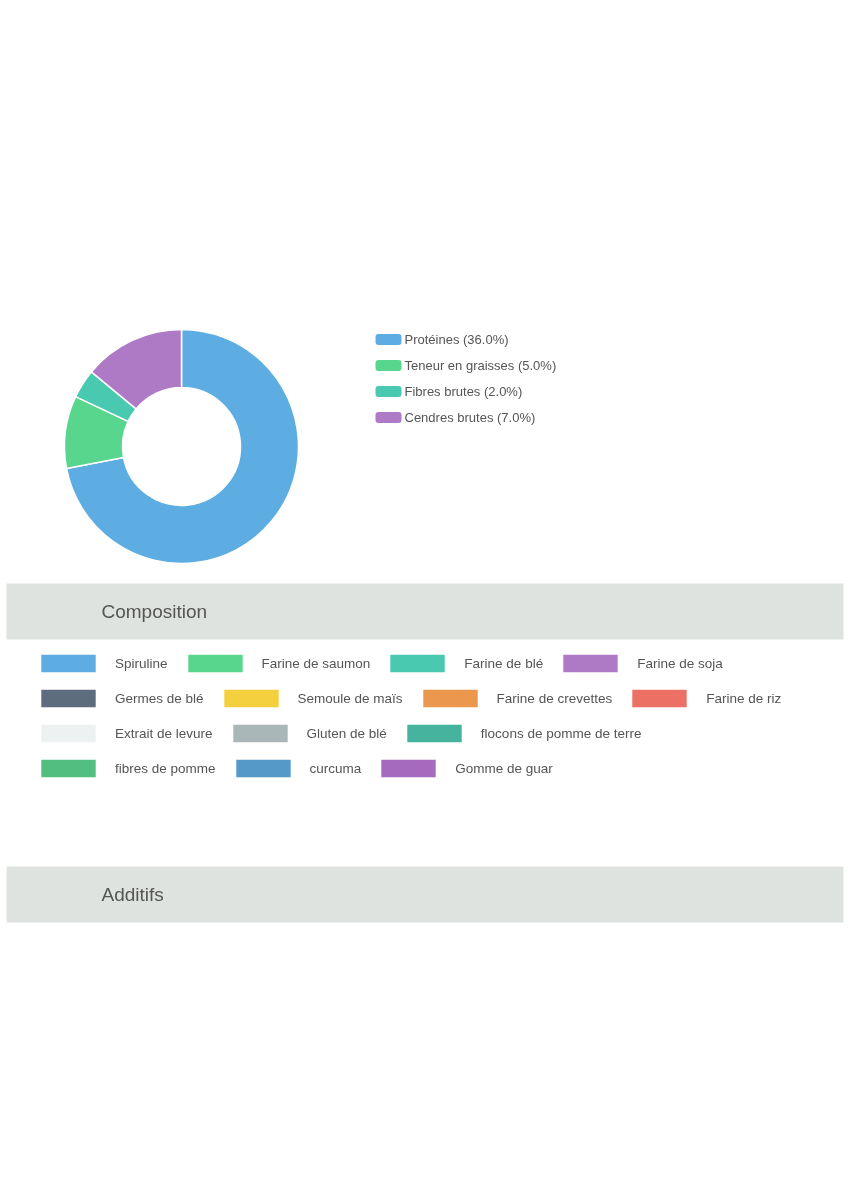 This screenshot has height=1200, width=848. I want to click on category-label: Farine de soja, so click(680, 663).